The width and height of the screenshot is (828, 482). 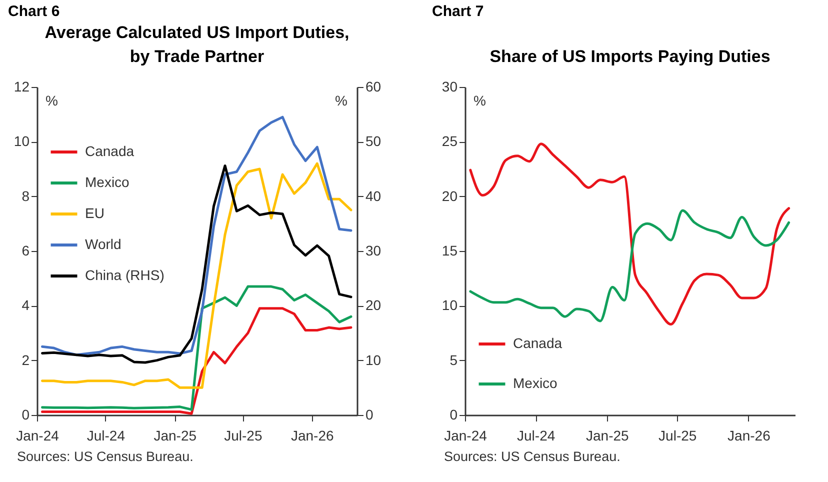 I want to click on y2-tick-label: 20, so click(x=374, y=305).